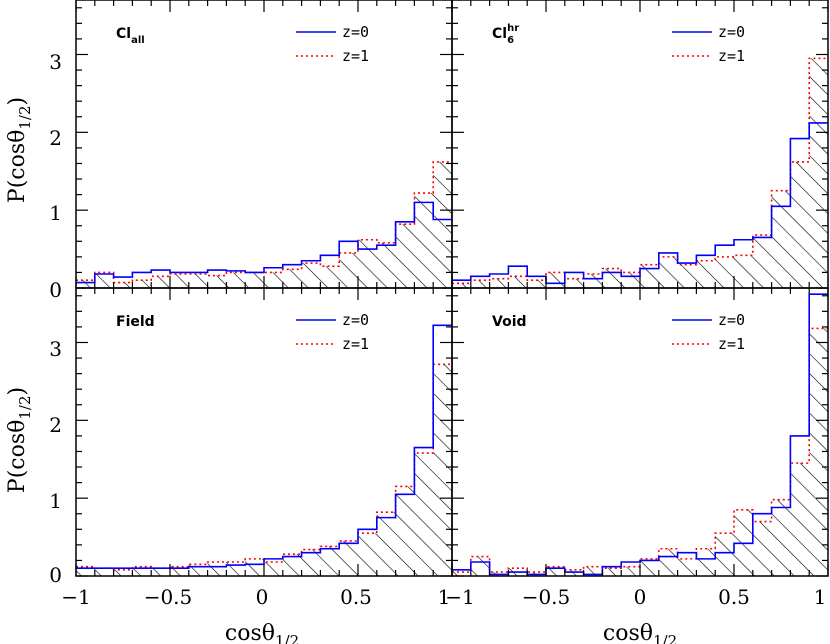 Image resolution: width=830 pixels, height=644 pixels. I want to click on x-tick-label-right-05: 0.5, so click(734, 597).